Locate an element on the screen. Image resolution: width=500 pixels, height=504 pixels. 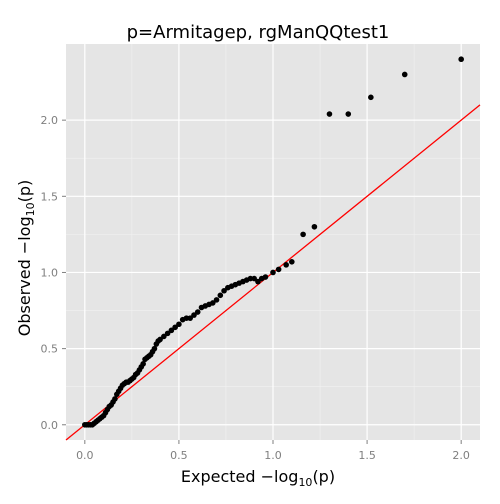
chart-title: p=Armitagep, rgManQQtest1 is located at coordinates (258, 32).